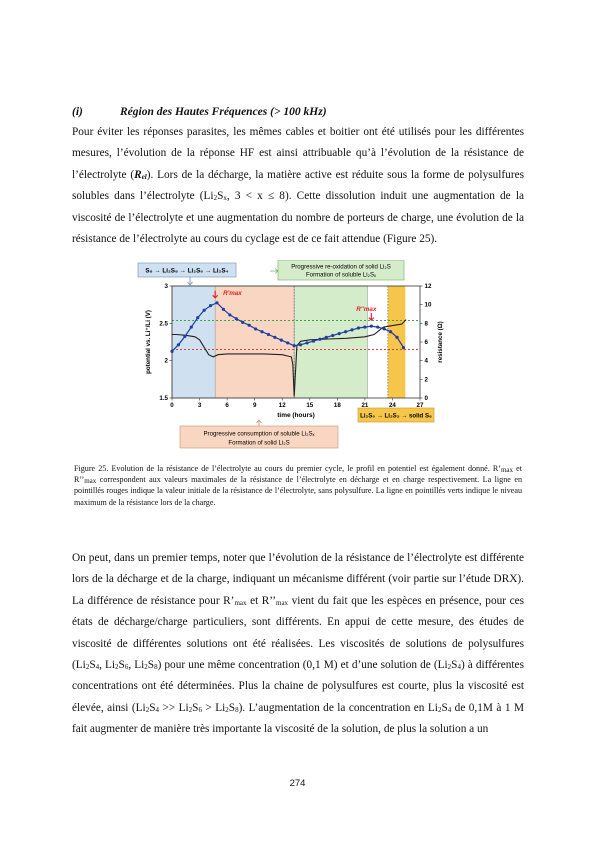  Describe the element at coordinates (215, 294) in the screenshot. I see `arrow-rmax-discharge` at that location.